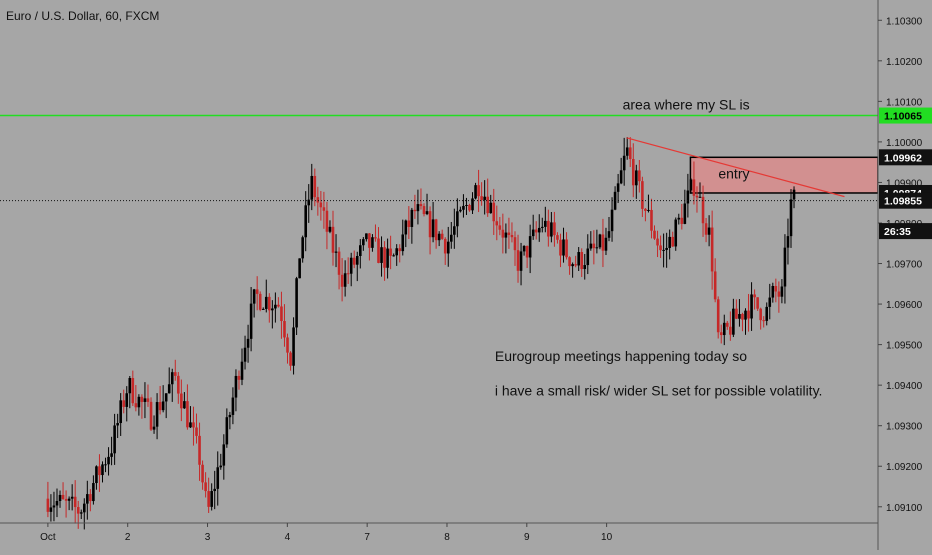 Image resolution: width=932 pixels, height=555 pixels. I want to click on price-label-bg, so click(905, 115).